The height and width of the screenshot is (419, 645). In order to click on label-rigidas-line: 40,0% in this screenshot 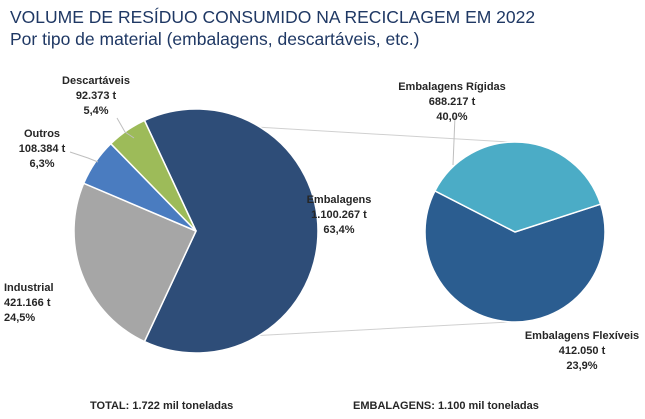, I will do `click(451, 117)`.